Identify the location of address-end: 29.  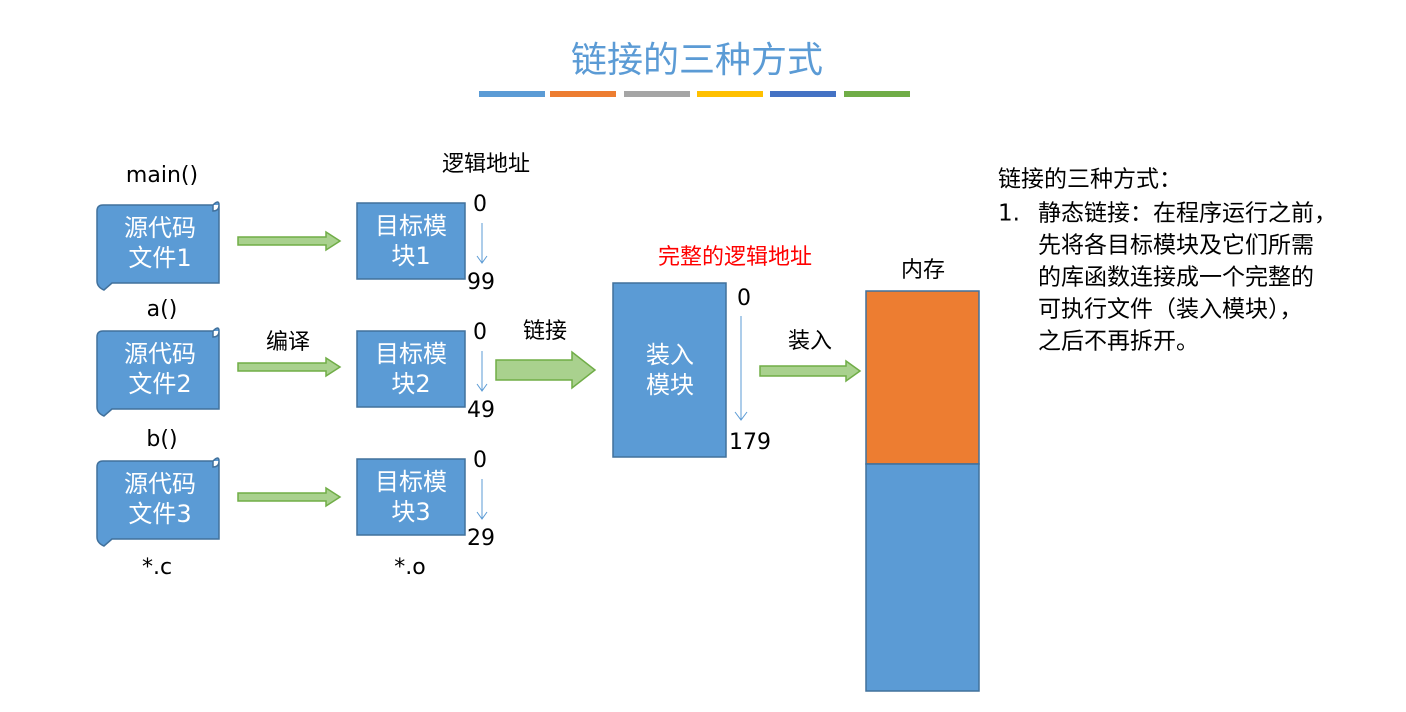
(481, 538).